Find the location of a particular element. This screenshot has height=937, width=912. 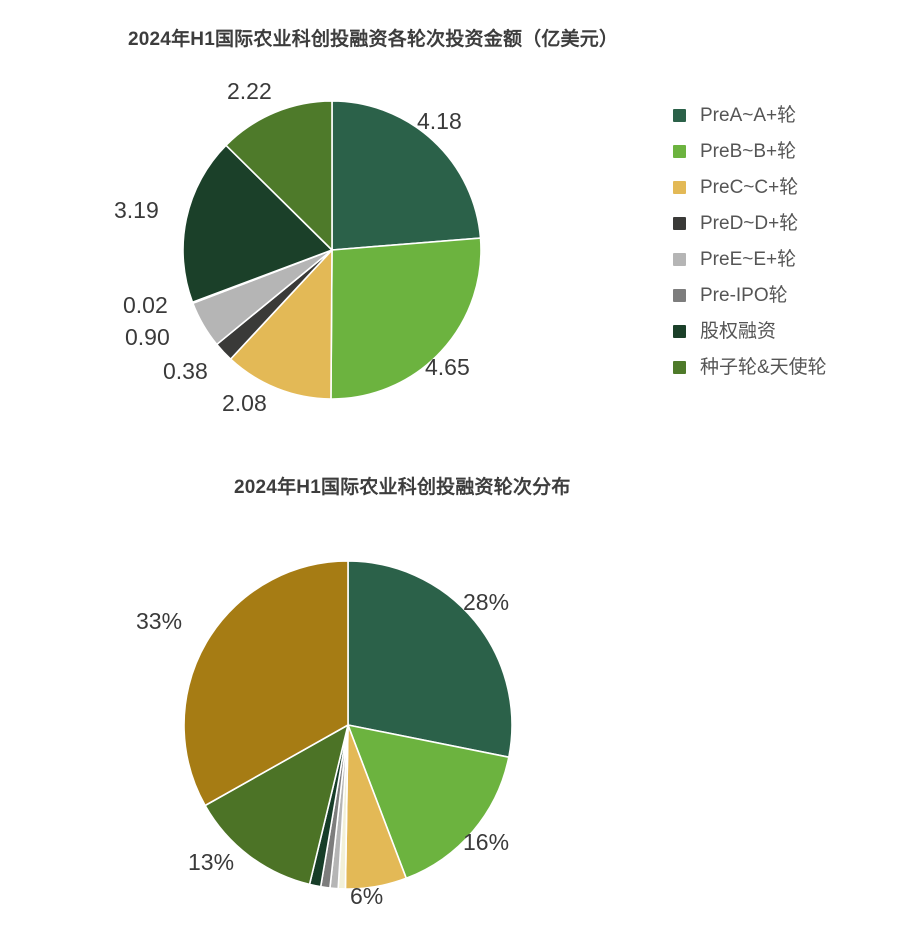

legend-item: 种子轮&天使轮 is located at coordinates (750, 367).